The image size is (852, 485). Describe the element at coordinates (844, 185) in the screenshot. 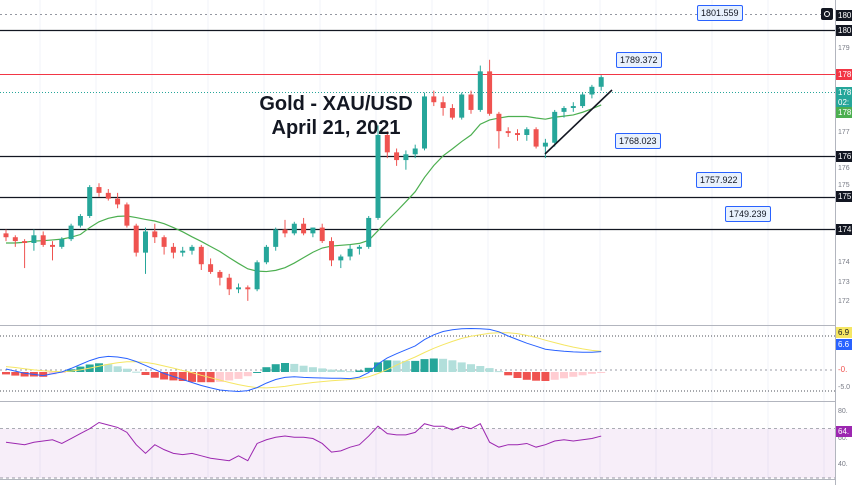

I see `axis-tick-175: 175` at that location.